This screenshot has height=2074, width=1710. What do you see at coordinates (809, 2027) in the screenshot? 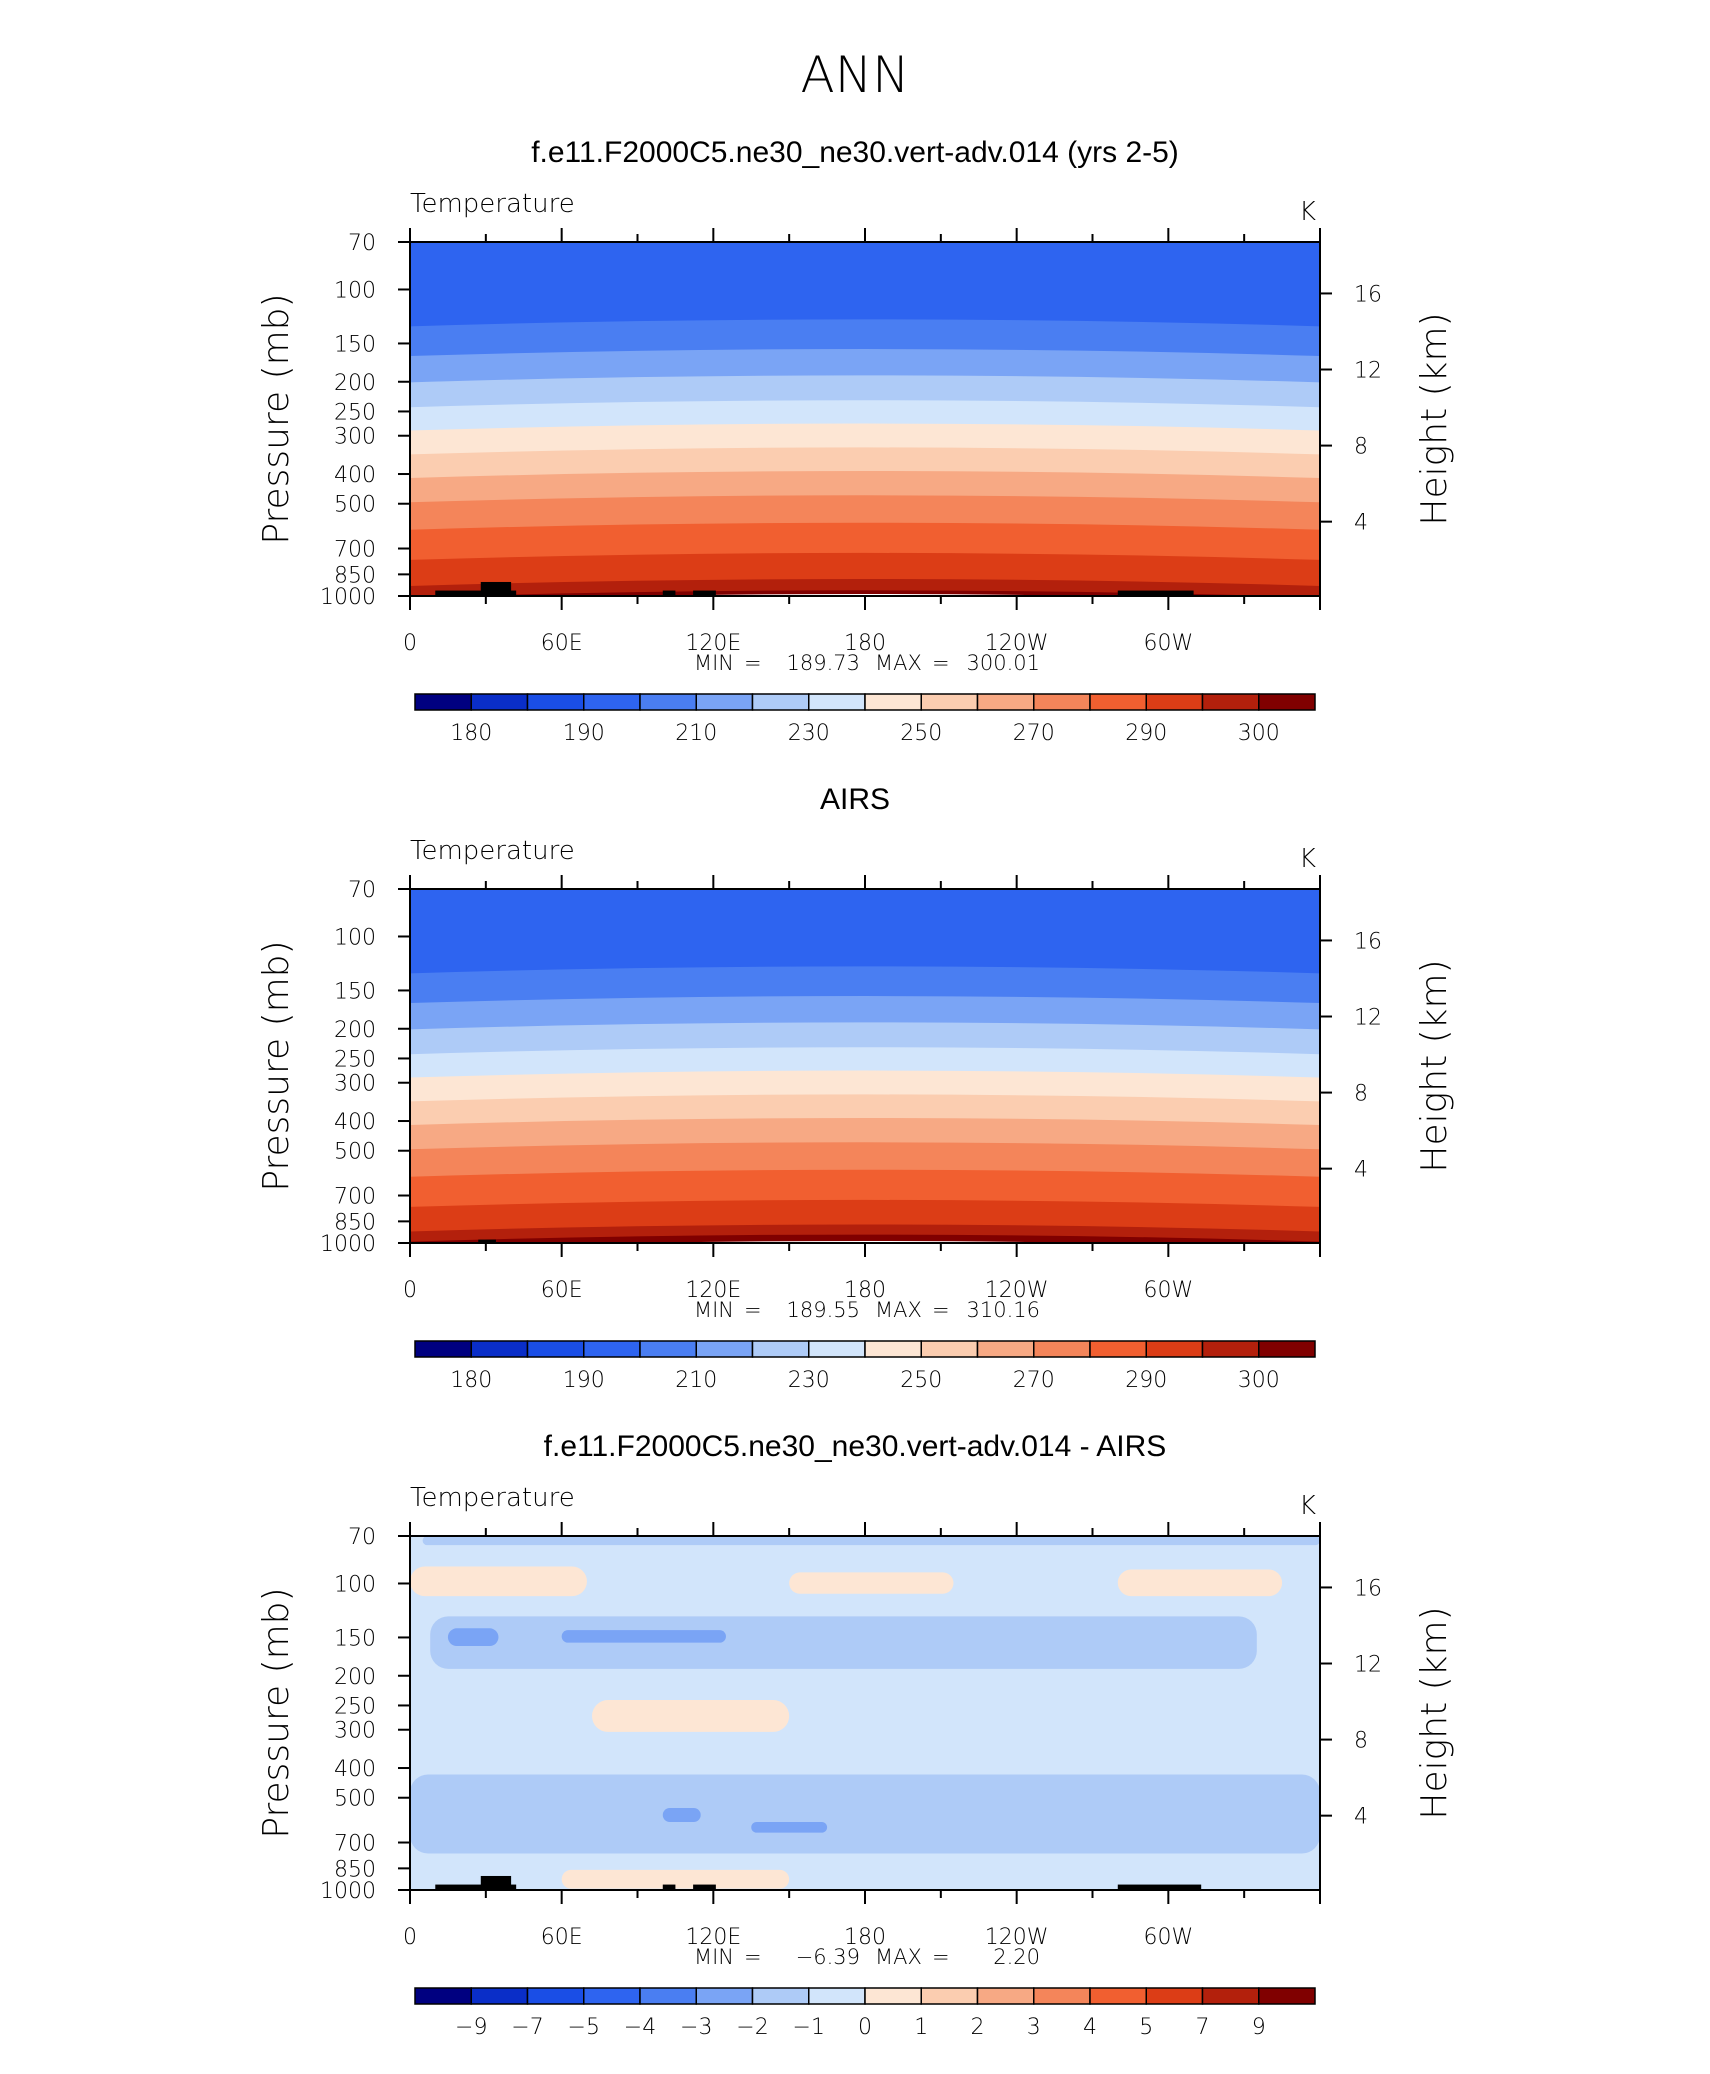
I see `colorbar-label: −1` at bounding box center [809, 2027].